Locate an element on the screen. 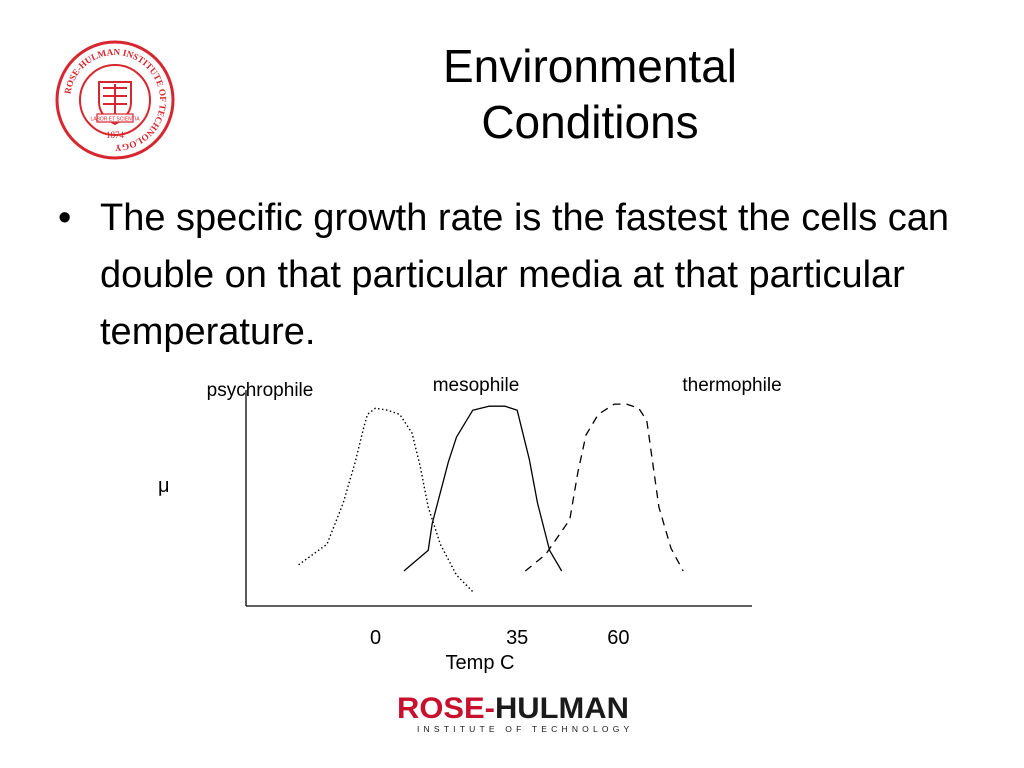  series-line-thermophile is located at coordinates (604, 487).